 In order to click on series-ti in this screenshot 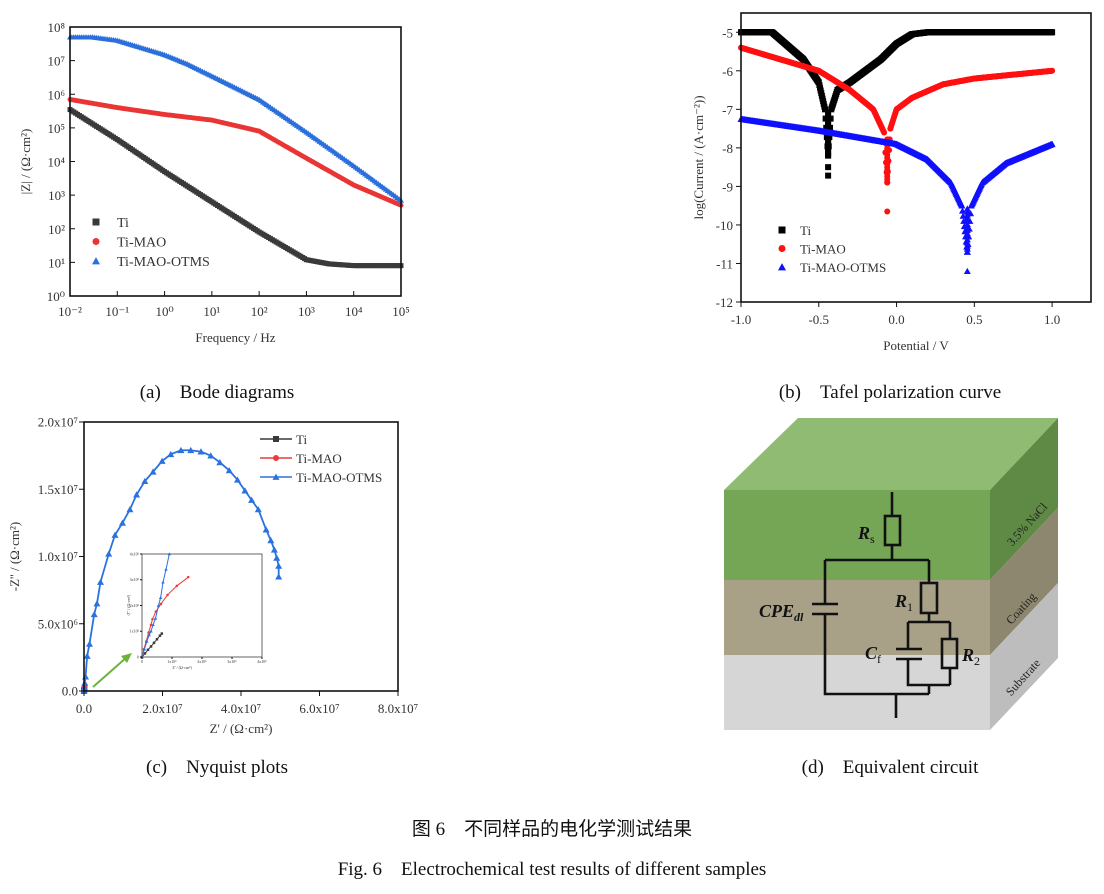, I will do `click(897, 104)`.